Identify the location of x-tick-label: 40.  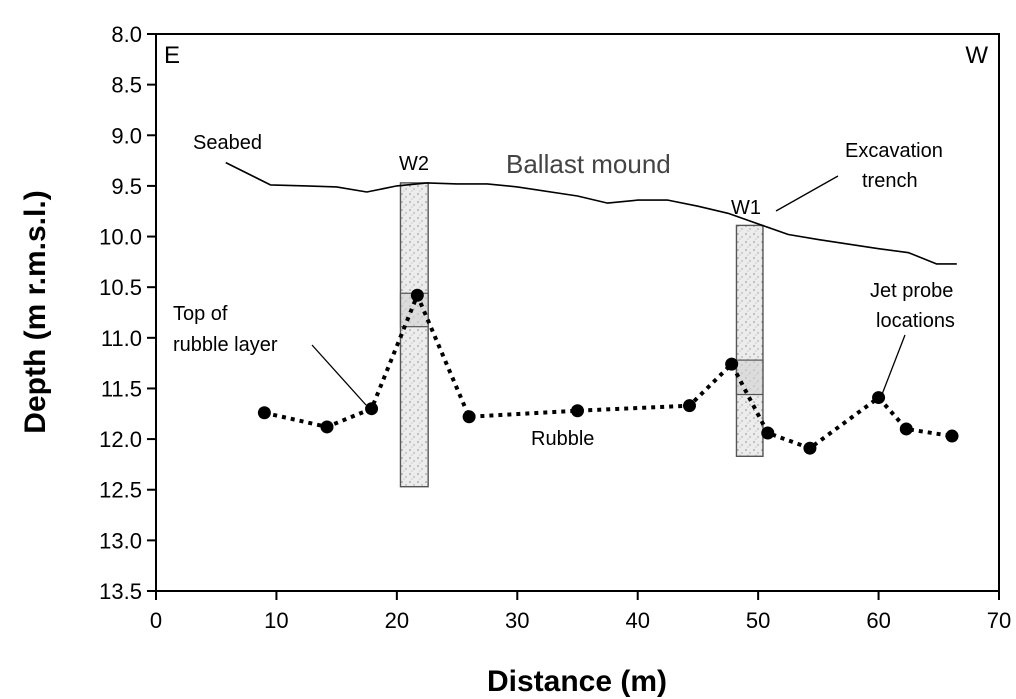
(637, 620).